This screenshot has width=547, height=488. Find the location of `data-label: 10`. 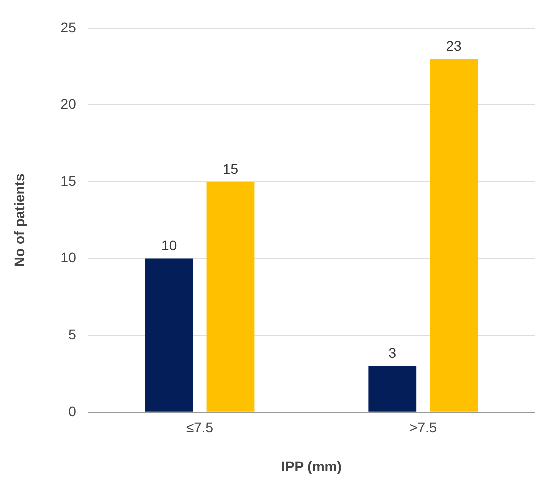

data-label: 10 is located at coordinates (170, 246).